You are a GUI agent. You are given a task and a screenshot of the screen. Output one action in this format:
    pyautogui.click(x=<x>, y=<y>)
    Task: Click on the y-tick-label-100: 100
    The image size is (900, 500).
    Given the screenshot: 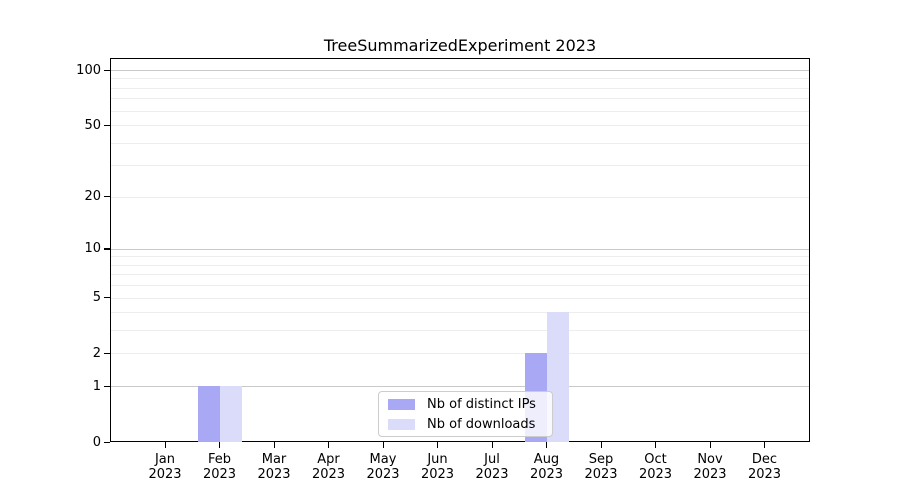 What is the action you would take?
    pyautogui.click(x=88, y=70)
    